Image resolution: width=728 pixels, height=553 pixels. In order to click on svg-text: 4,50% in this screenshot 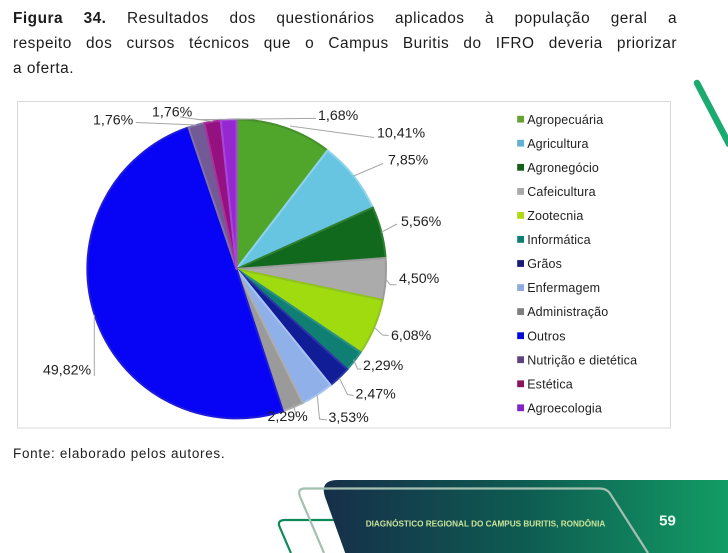, I will do `click(419, 279)`.